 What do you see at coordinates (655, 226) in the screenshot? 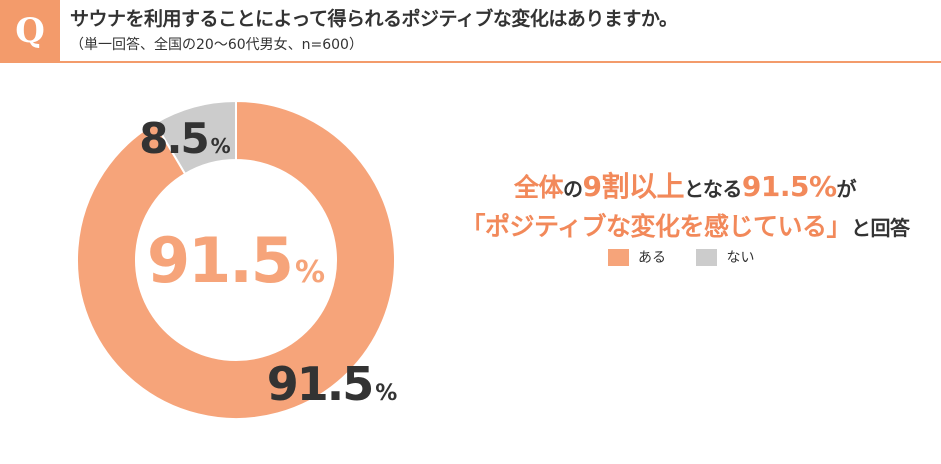
I see `headline-part-7: 「ポジティブな変化を感じている」` at bounding box center [655, 226].